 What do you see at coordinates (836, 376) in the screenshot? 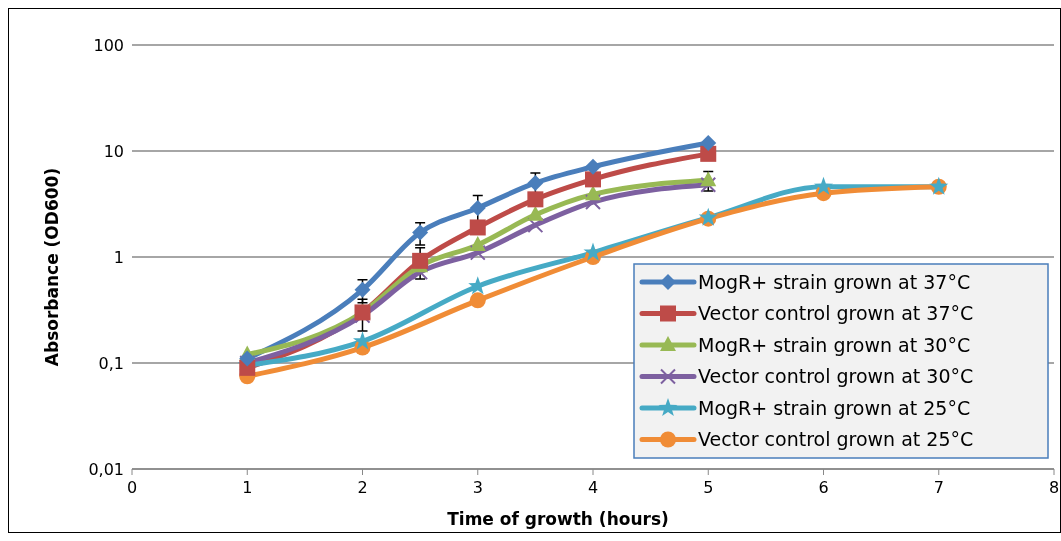
I see `legend-label: Vector control grown at 30°C` at bounding box center [836, 376].